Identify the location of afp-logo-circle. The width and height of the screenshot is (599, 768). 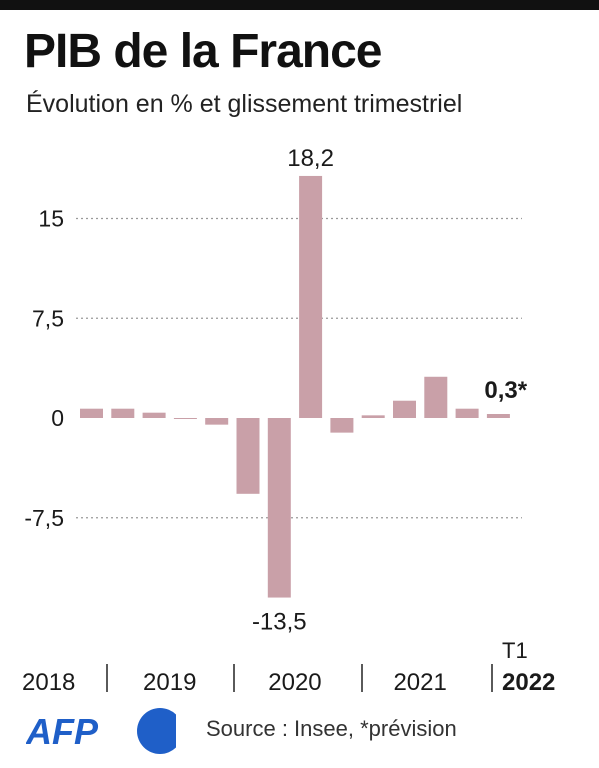
(156, 731).